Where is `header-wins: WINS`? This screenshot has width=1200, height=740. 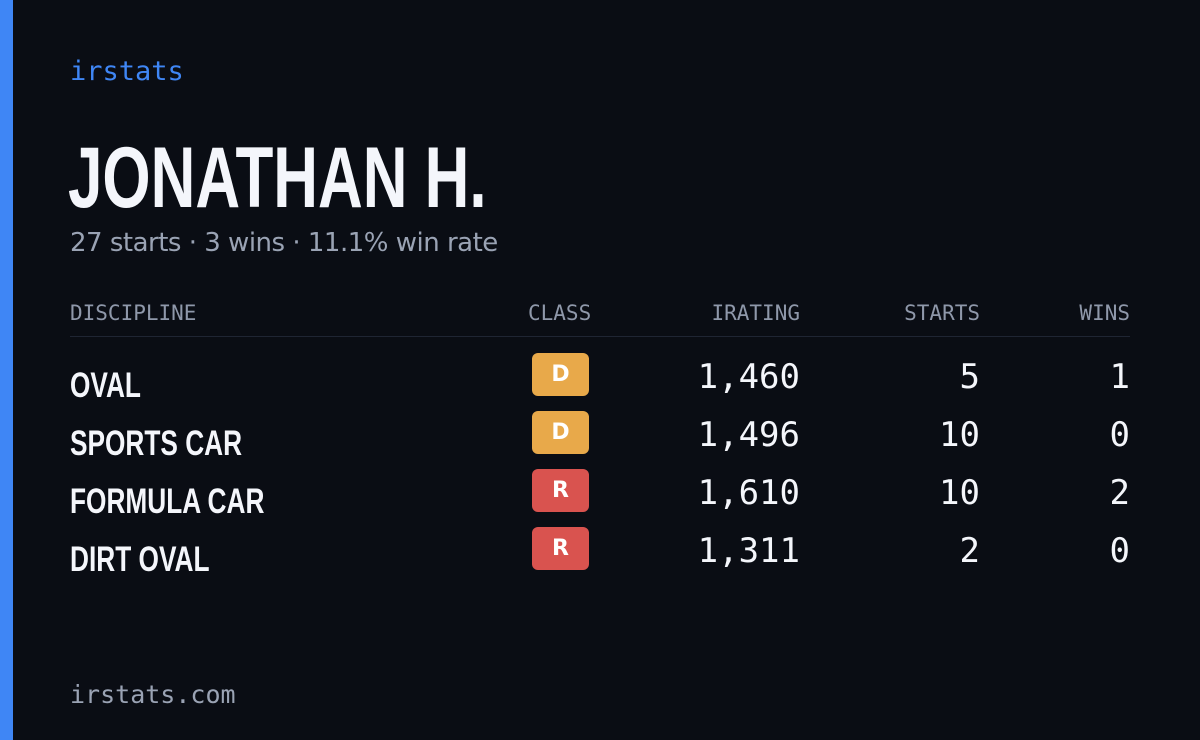 header-wins: WINS is located at coordinates (1104, 313).